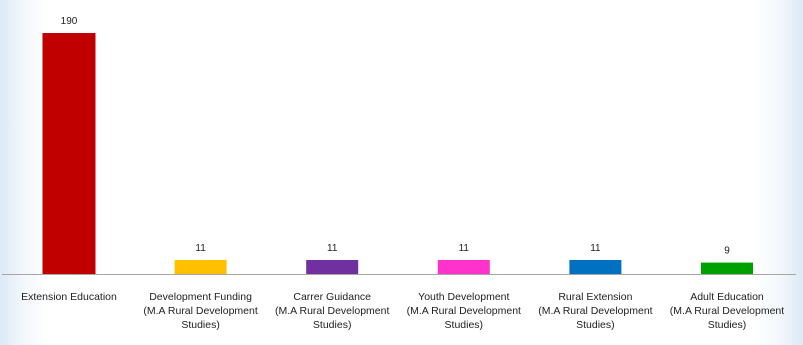 The width and height of the screenshot is (803, 345). What do you see at coordinates (463, 297) in the screenshot?
I see `category-label-line: Youth Development` at bounding box center [463, 297].